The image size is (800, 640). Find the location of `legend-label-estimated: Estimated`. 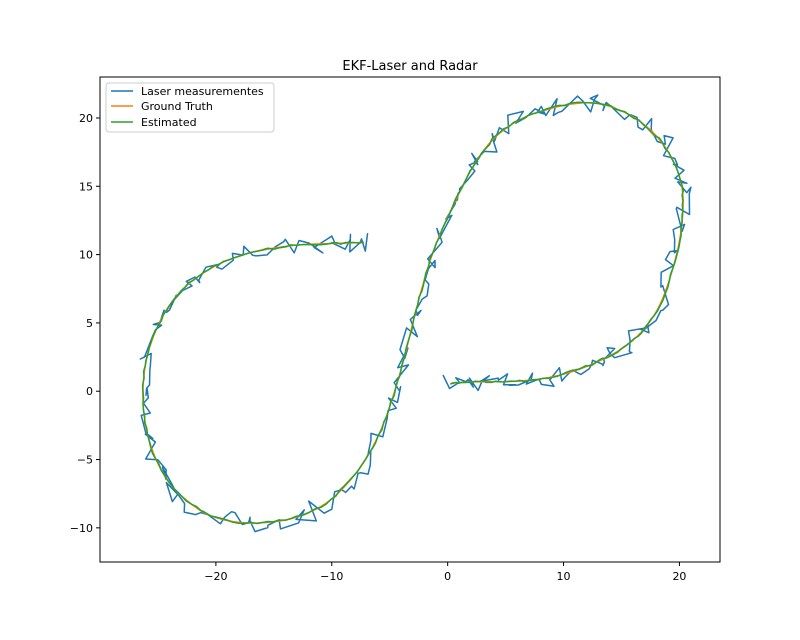

legend-label-estimated: Estimated is located at coordinates (169, 122).